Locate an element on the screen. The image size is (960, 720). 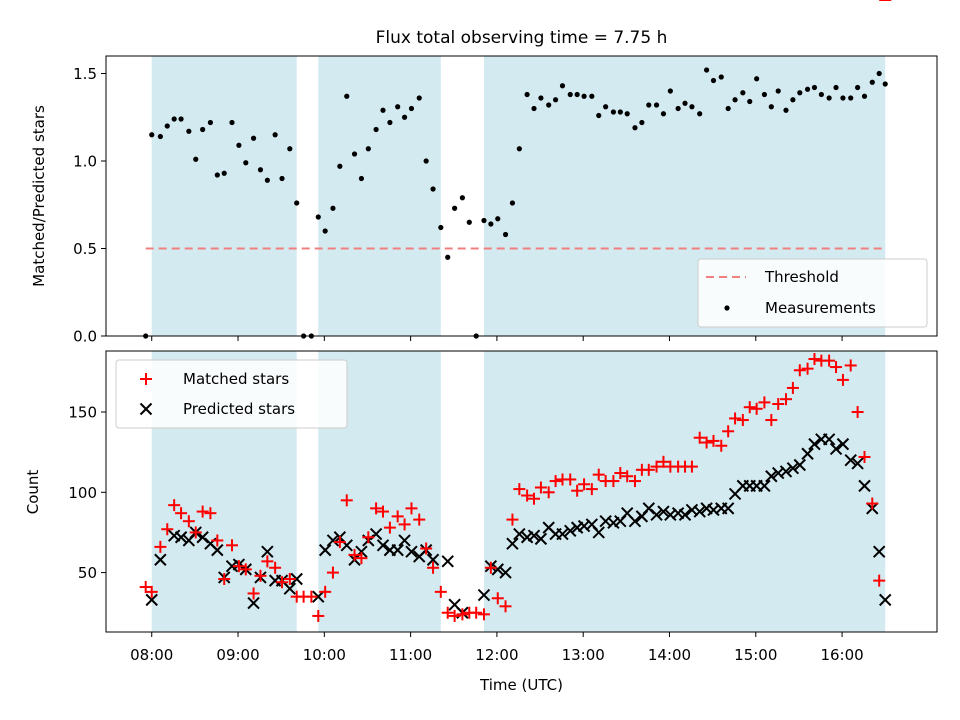
predicted-legend-label: Predicted stars is located at coordinates (239, 409).